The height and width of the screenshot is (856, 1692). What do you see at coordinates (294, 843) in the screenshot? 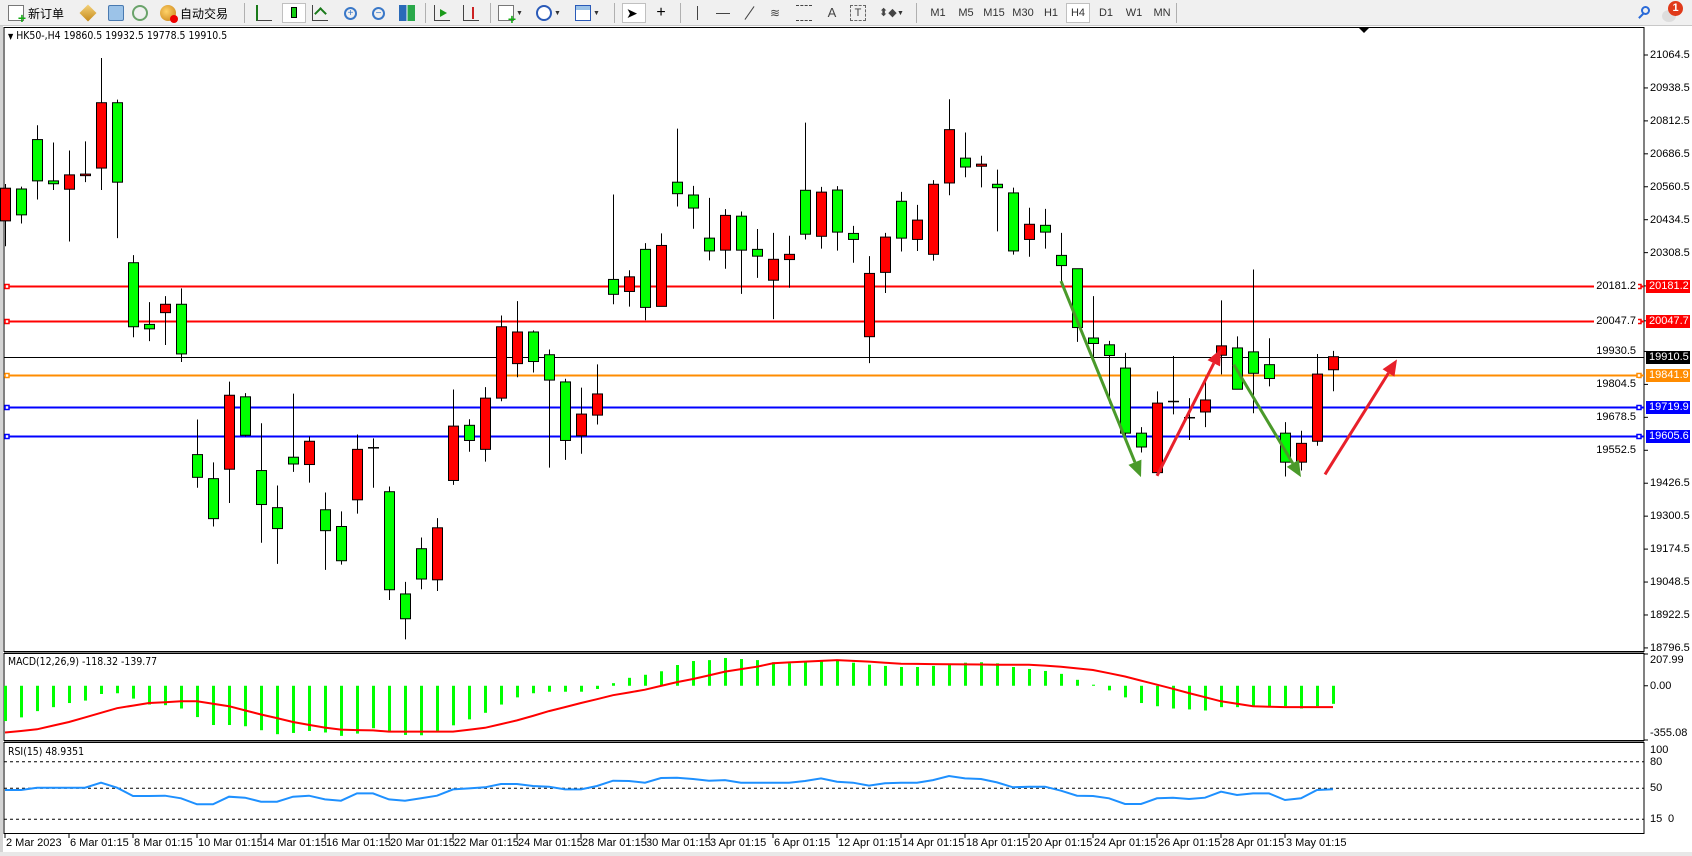
I see `time-axis-label: 14 Mar 01:15` at bounding box center [294, 843].